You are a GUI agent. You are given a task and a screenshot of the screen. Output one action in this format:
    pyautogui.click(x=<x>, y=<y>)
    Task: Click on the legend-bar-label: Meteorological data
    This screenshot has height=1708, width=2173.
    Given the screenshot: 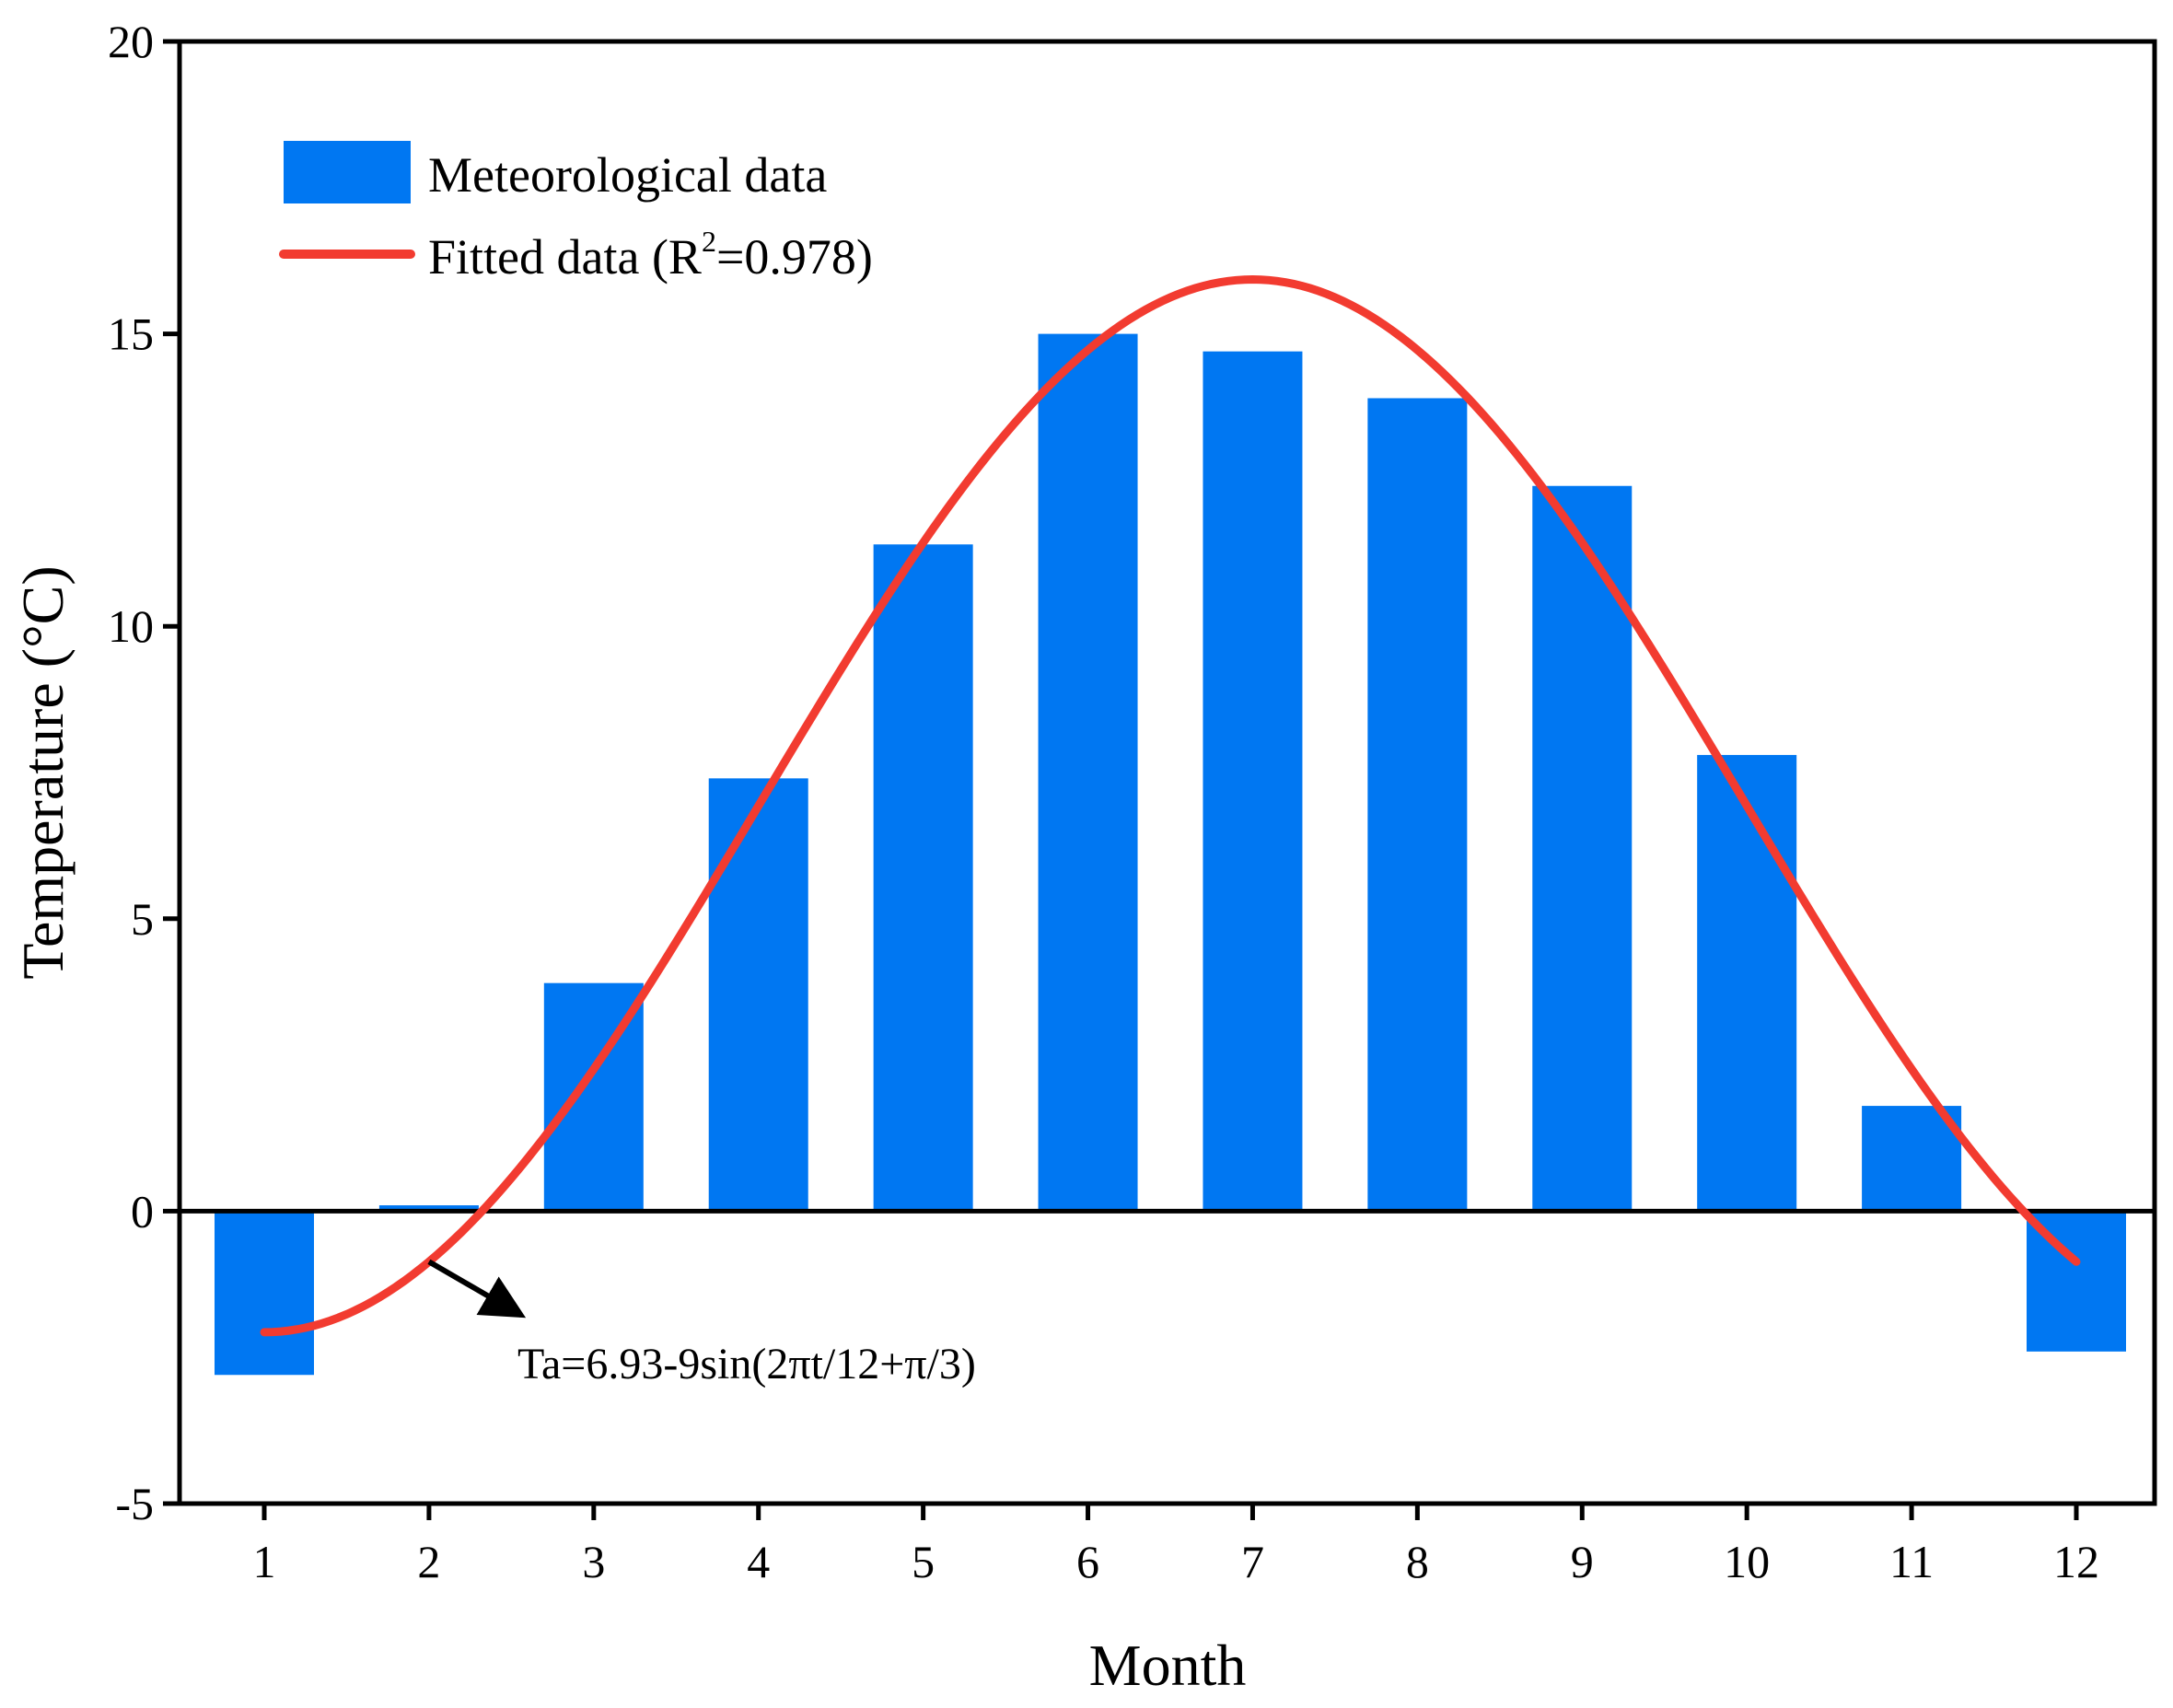 What is the action you would take?
    pyautogui.click(x=627, y=175)
    